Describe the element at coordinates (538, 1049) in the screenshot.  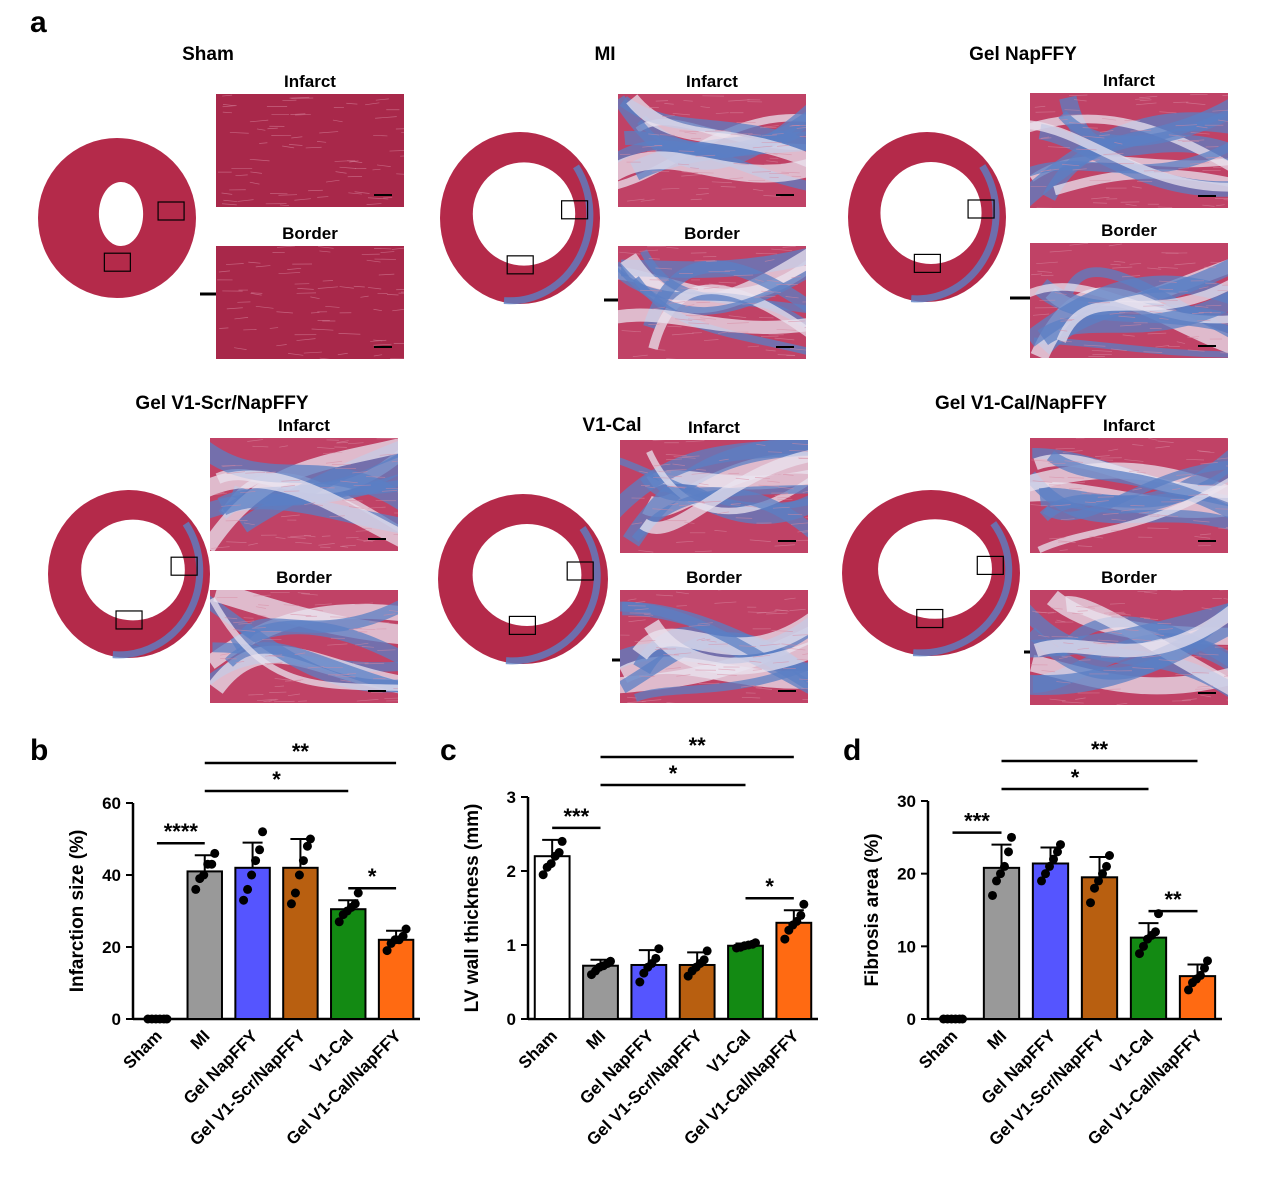
I see `x-tick-label: Sham` at that location.